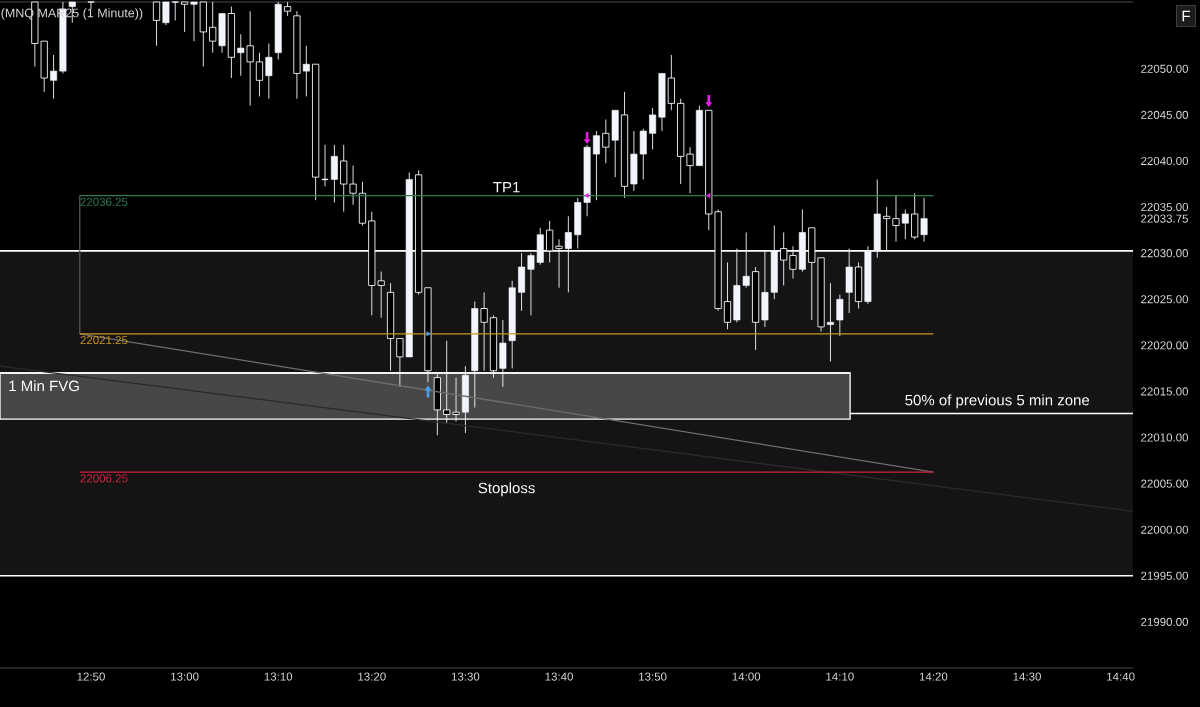 The image size is (1200, 707). I want to click on series-label: Stoploss, so click(506, 489).